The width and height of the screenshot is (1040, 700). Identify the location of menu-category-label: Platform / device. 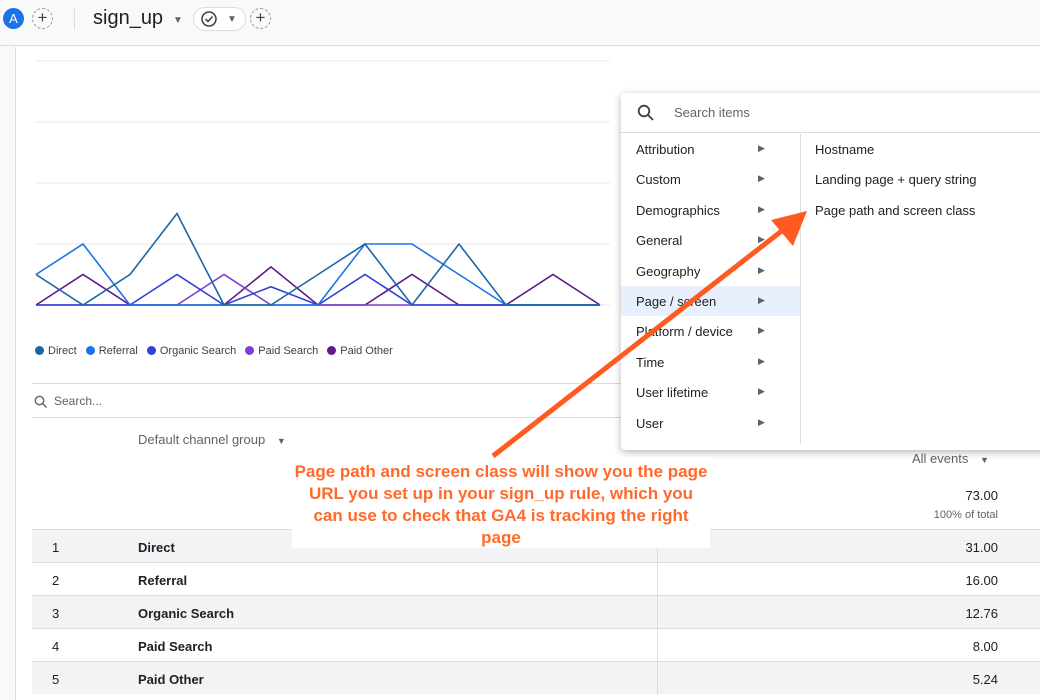
(684, 332).